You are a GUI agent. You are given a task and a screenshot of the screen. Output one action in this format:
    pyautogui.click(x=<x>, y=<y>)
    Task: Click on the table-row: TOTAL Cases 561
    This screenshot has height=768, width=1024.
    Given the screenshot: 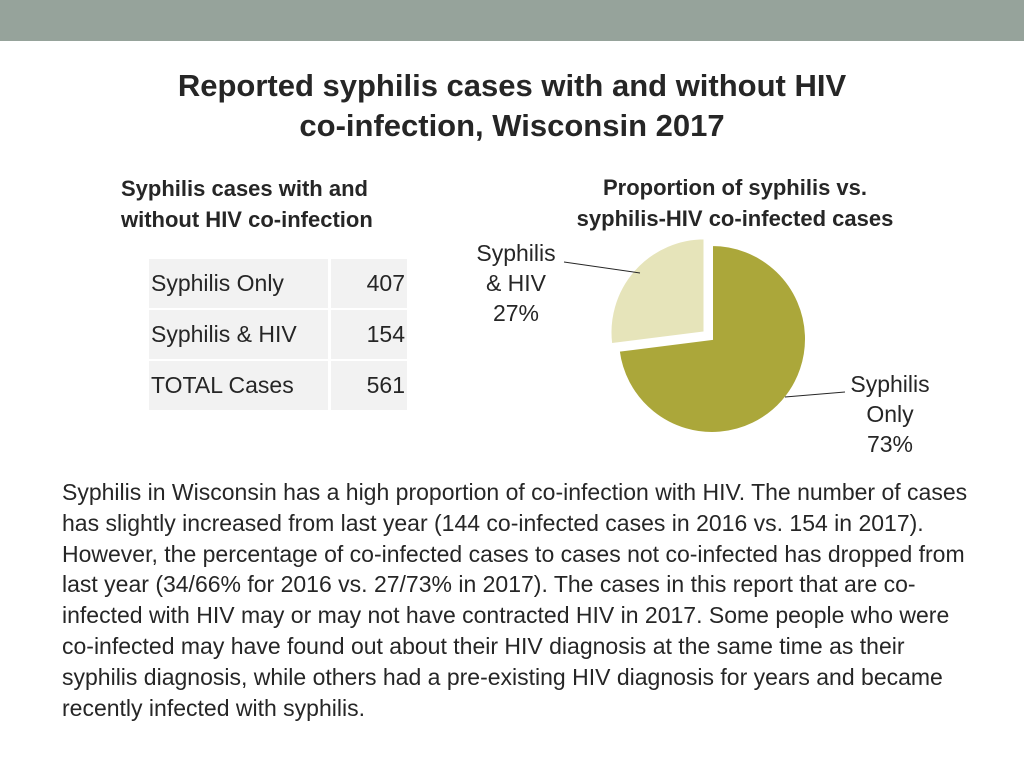 What is the action you would take?
    pyautogui.click(x=278, y=386)
    